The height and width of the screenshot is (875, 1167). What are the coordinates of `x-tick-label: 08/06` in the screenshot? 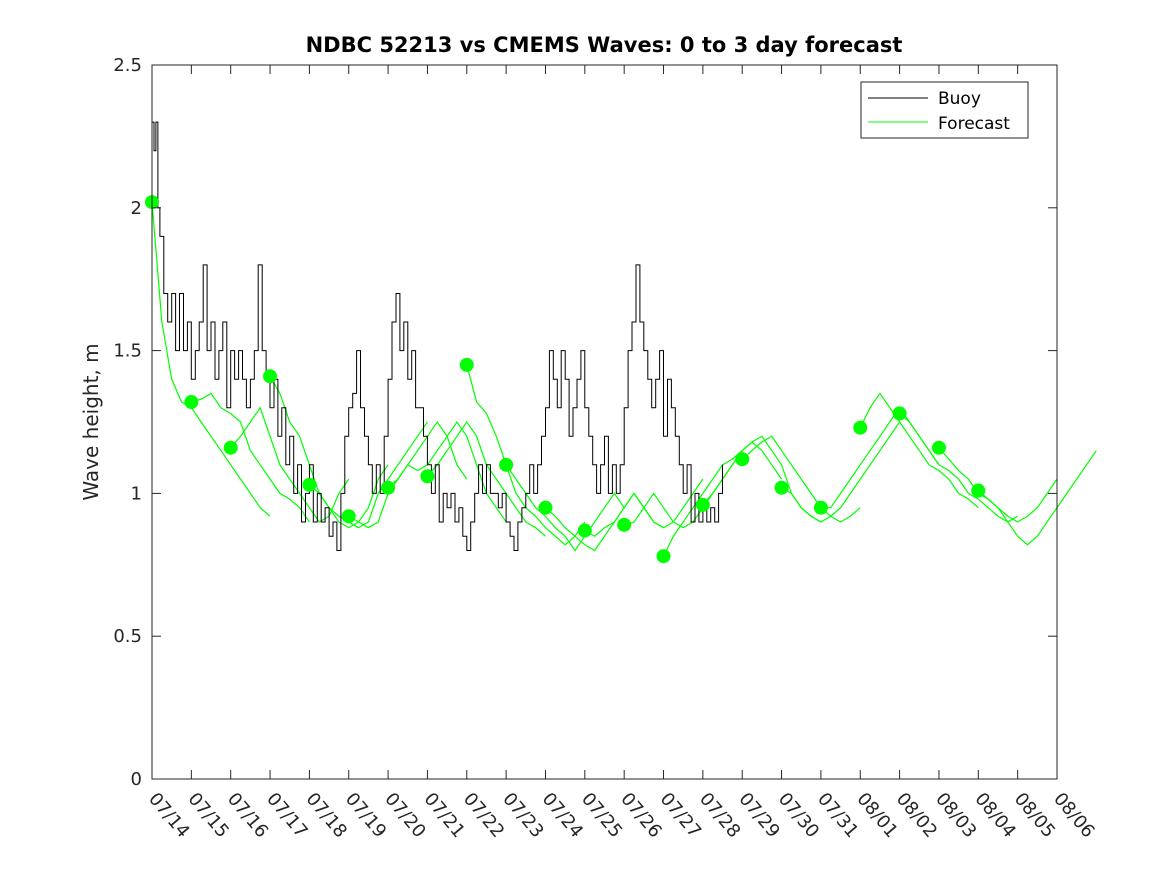 It's located at (1073, 815).